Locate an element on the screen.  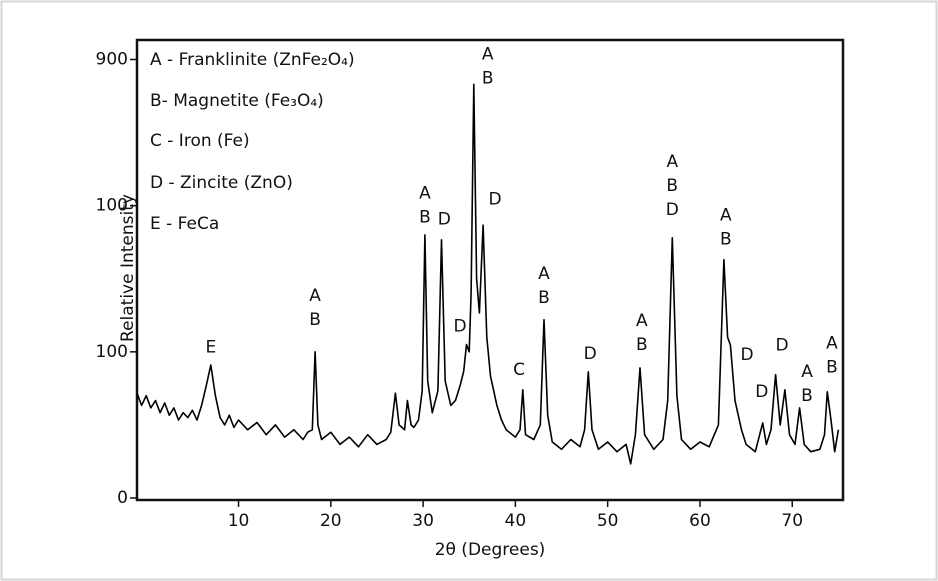
key-entry: A - Franklinite (ZnFe₂O₄) is located at coordinates (252, 60).